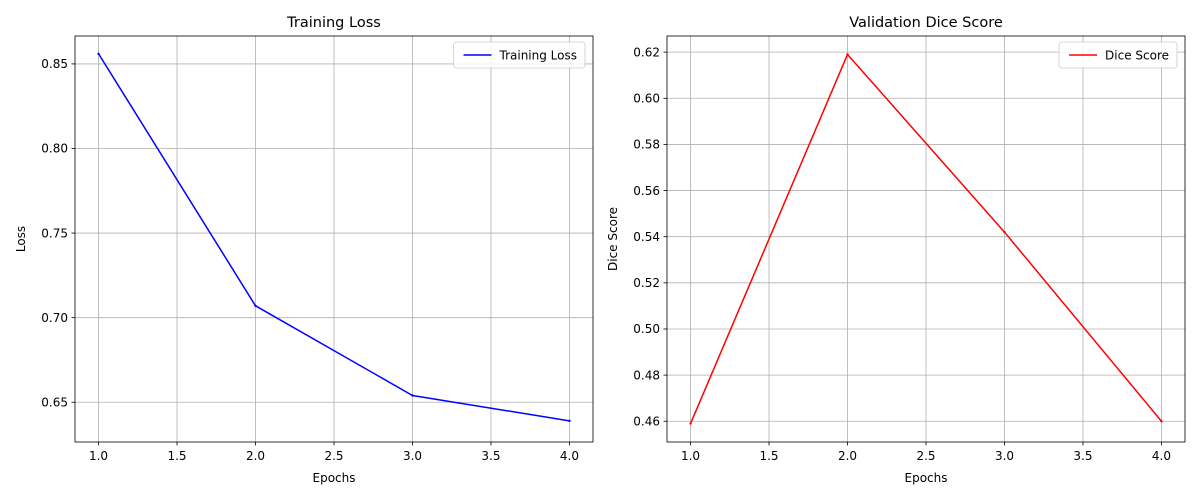  I want to click on chart-title: Validation Dice Score, so click(926, 23).